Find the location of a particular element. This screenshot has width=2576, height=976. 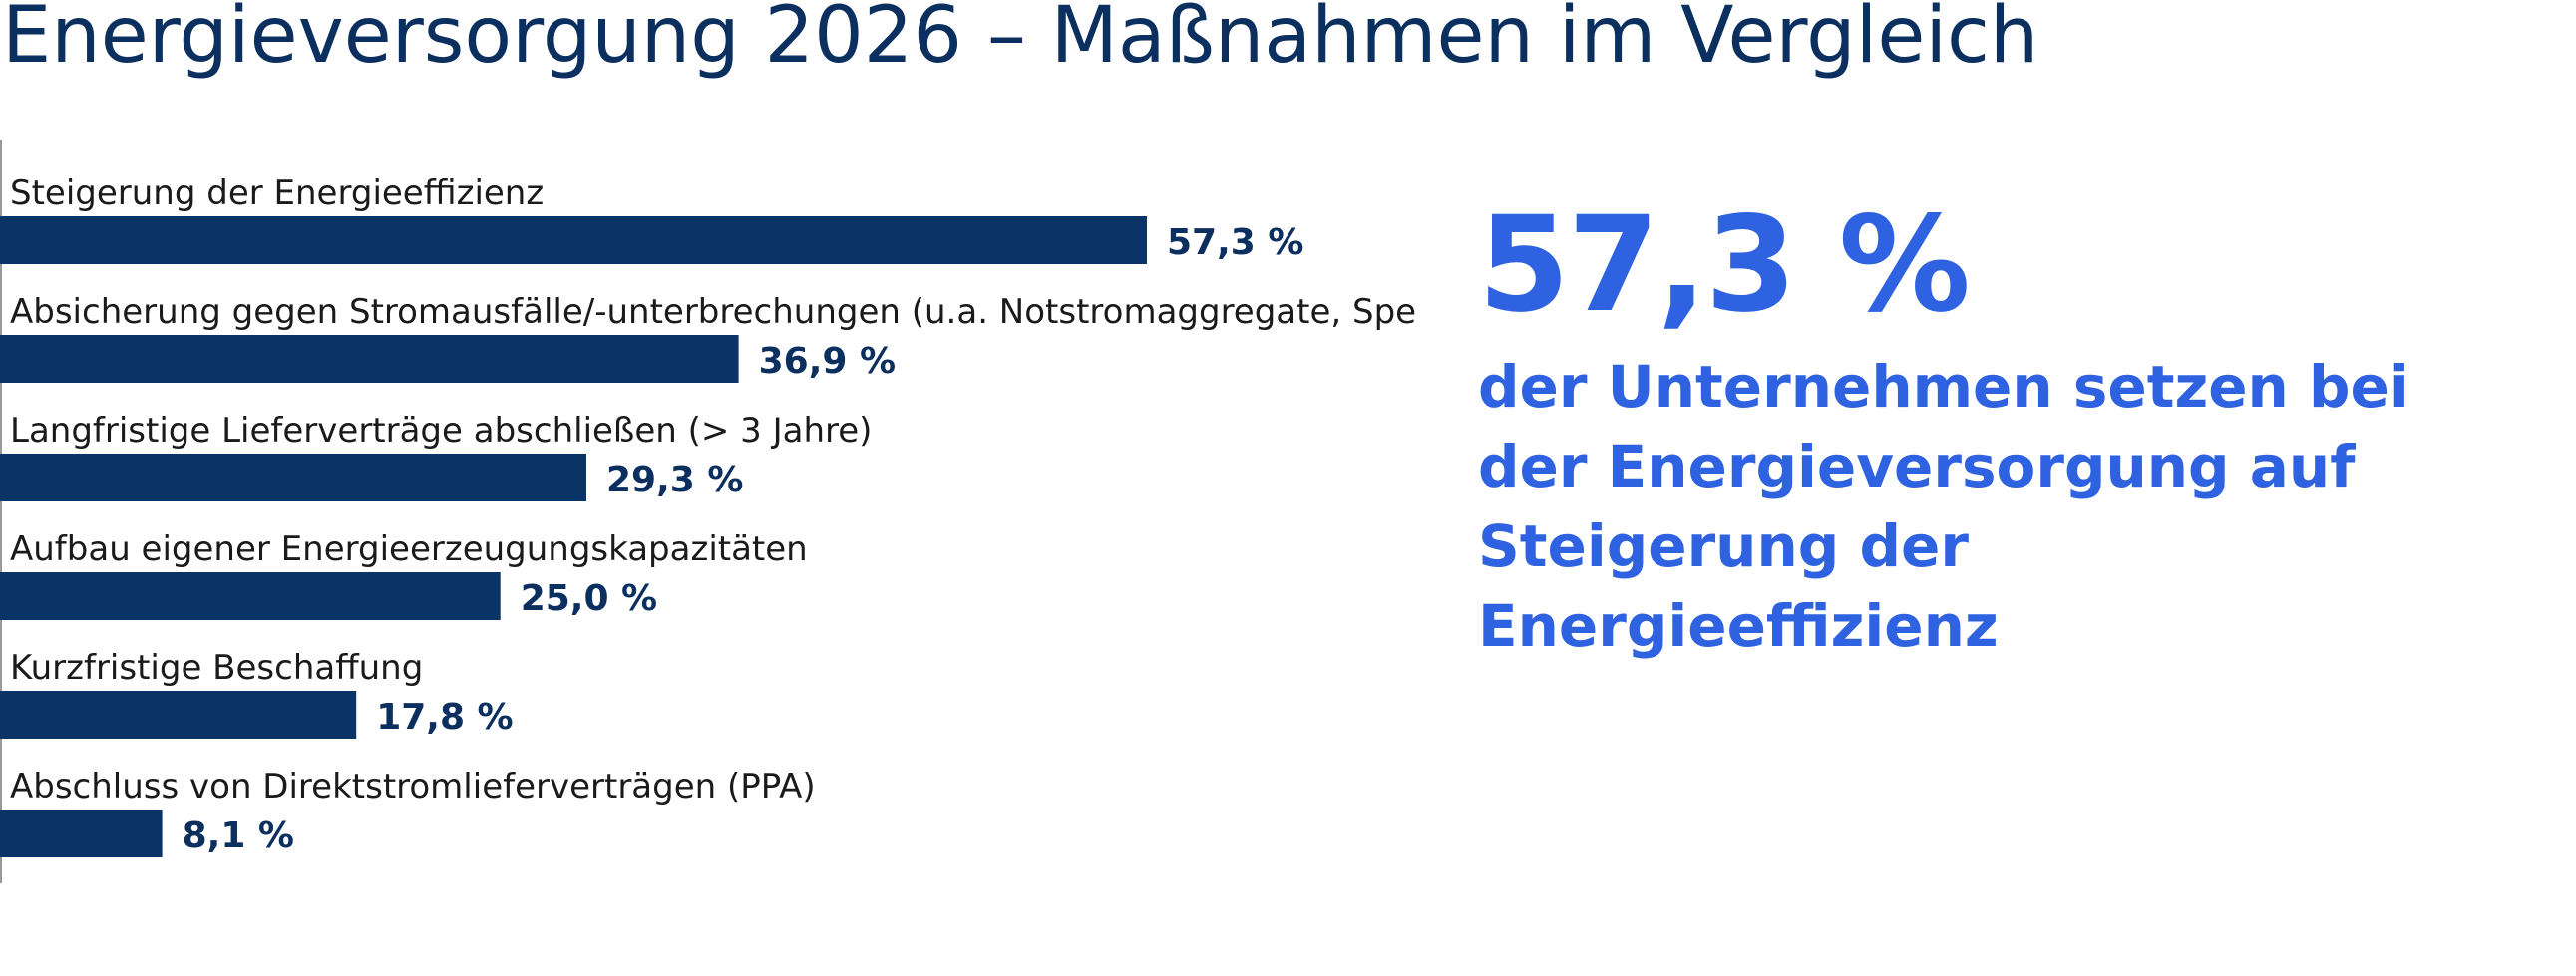

value-label: 29,3 % is located at coordinates (674, 480).